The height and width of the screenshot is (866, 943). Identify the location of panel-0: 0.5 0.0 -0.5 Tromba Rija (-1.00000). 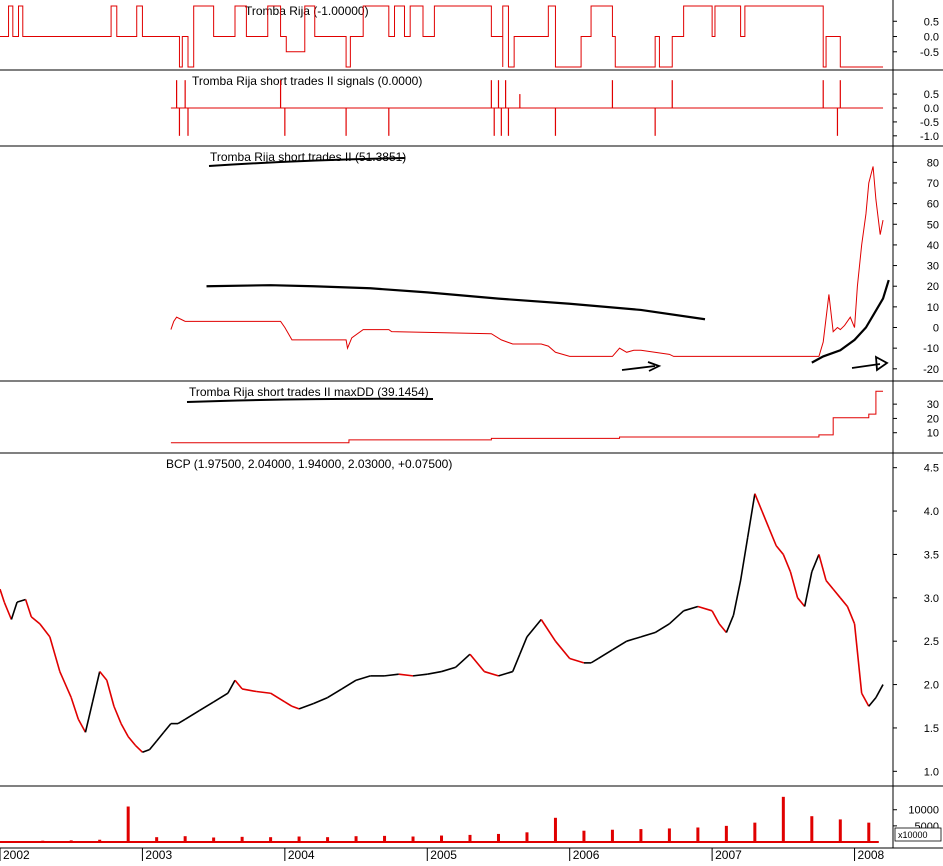
(471, 35).